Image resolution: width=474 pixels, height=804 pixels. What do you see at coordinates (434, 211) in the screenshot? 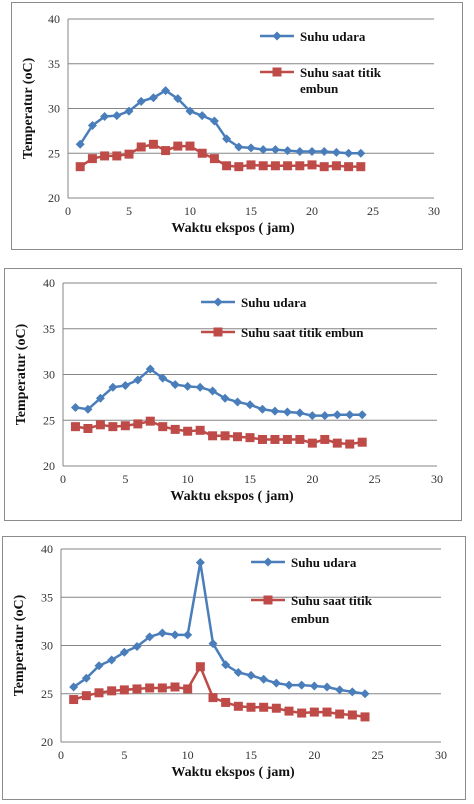
I see `chart1-x-tick-label-6: 30` at bounding box center [434, 211].